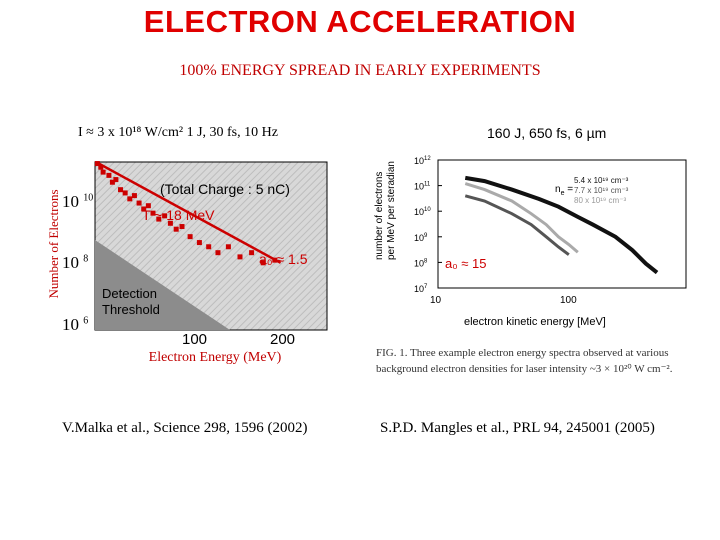  I want to click on left-data-points, so click(186, 213).